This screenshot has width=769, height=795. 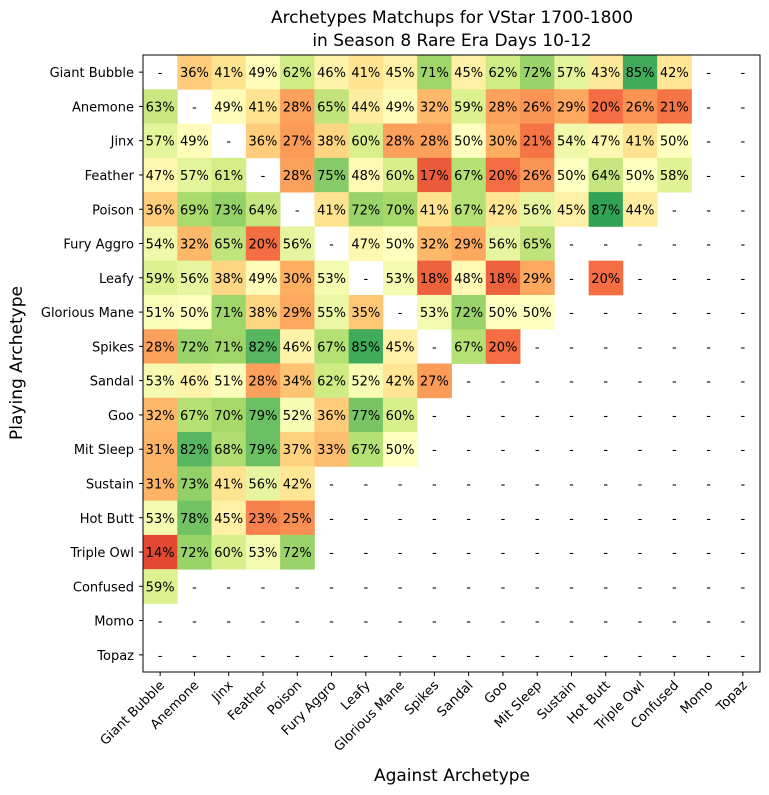 What do you see at coordinates (400, 245) in the screenshot?
I see `cell-label: 50%` at bounding box center [400, 245].